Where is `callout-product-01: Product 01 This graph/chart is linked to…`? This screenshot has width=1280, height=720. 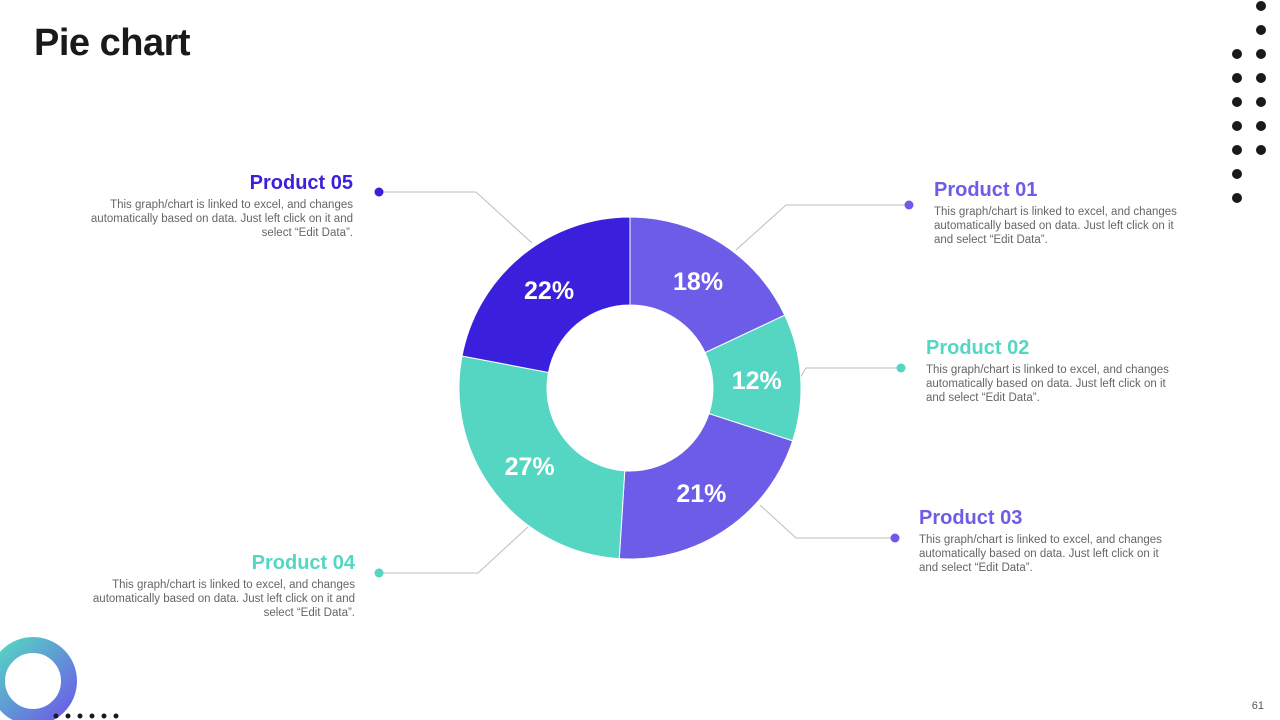
callout-product-01: Product 01 This graph/chart is linked to… is located at coordinates (1084, 212).